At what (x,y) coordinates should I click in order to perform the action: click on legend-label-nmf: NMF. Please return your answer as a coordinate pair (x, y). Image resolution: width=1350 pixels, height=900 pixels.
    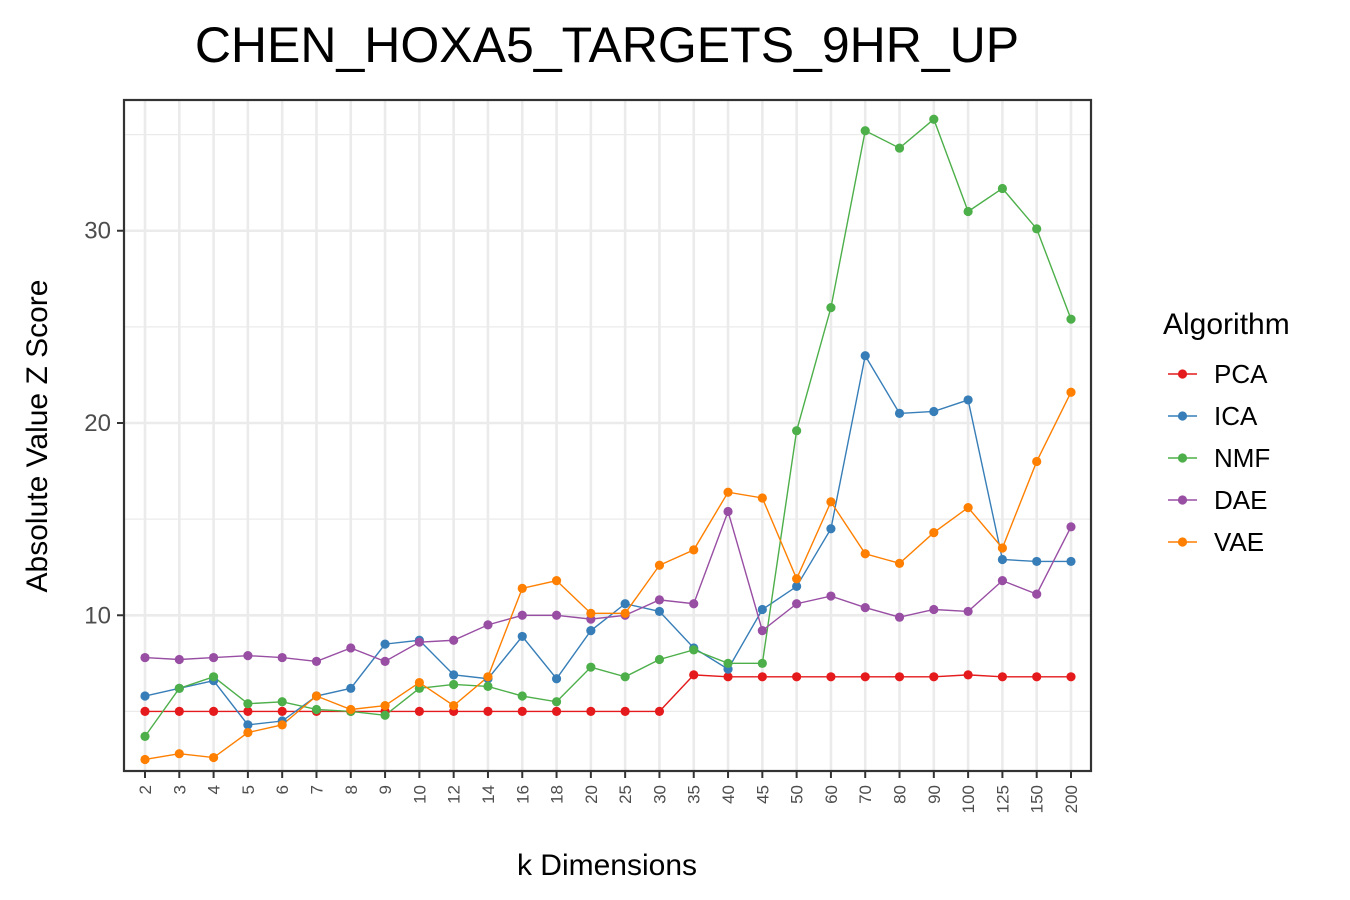
    Looking at the image, I should click on (1242, 458).